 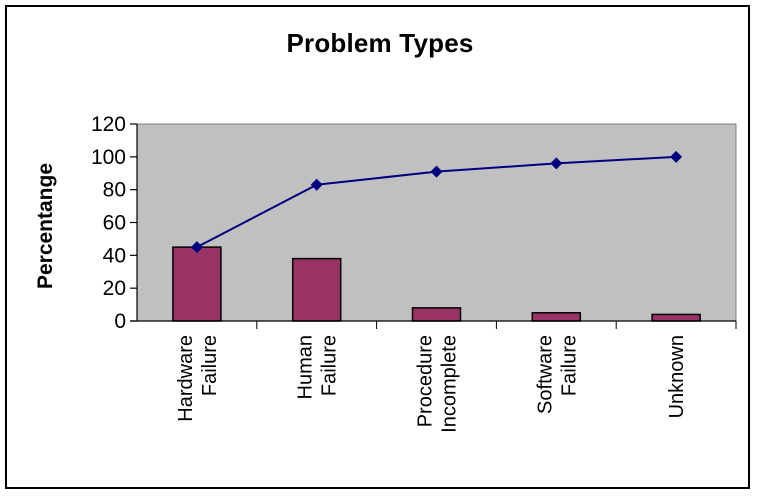 I want to click on y-tick-label: 100, so click(x=108, y=157).